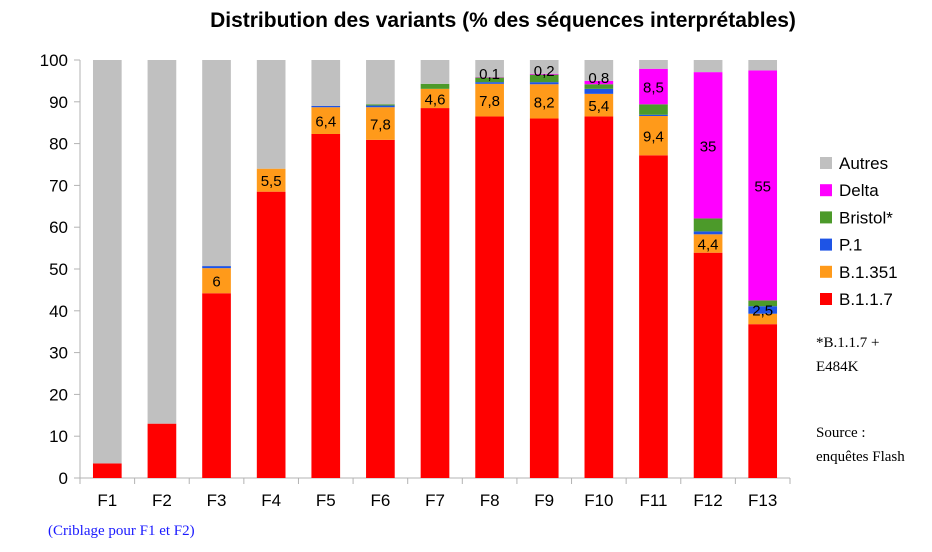  What do you see at coordinates (763, 65) in the screenshot?
I see `bar-f13-autres` at bounding box center [763, 65].